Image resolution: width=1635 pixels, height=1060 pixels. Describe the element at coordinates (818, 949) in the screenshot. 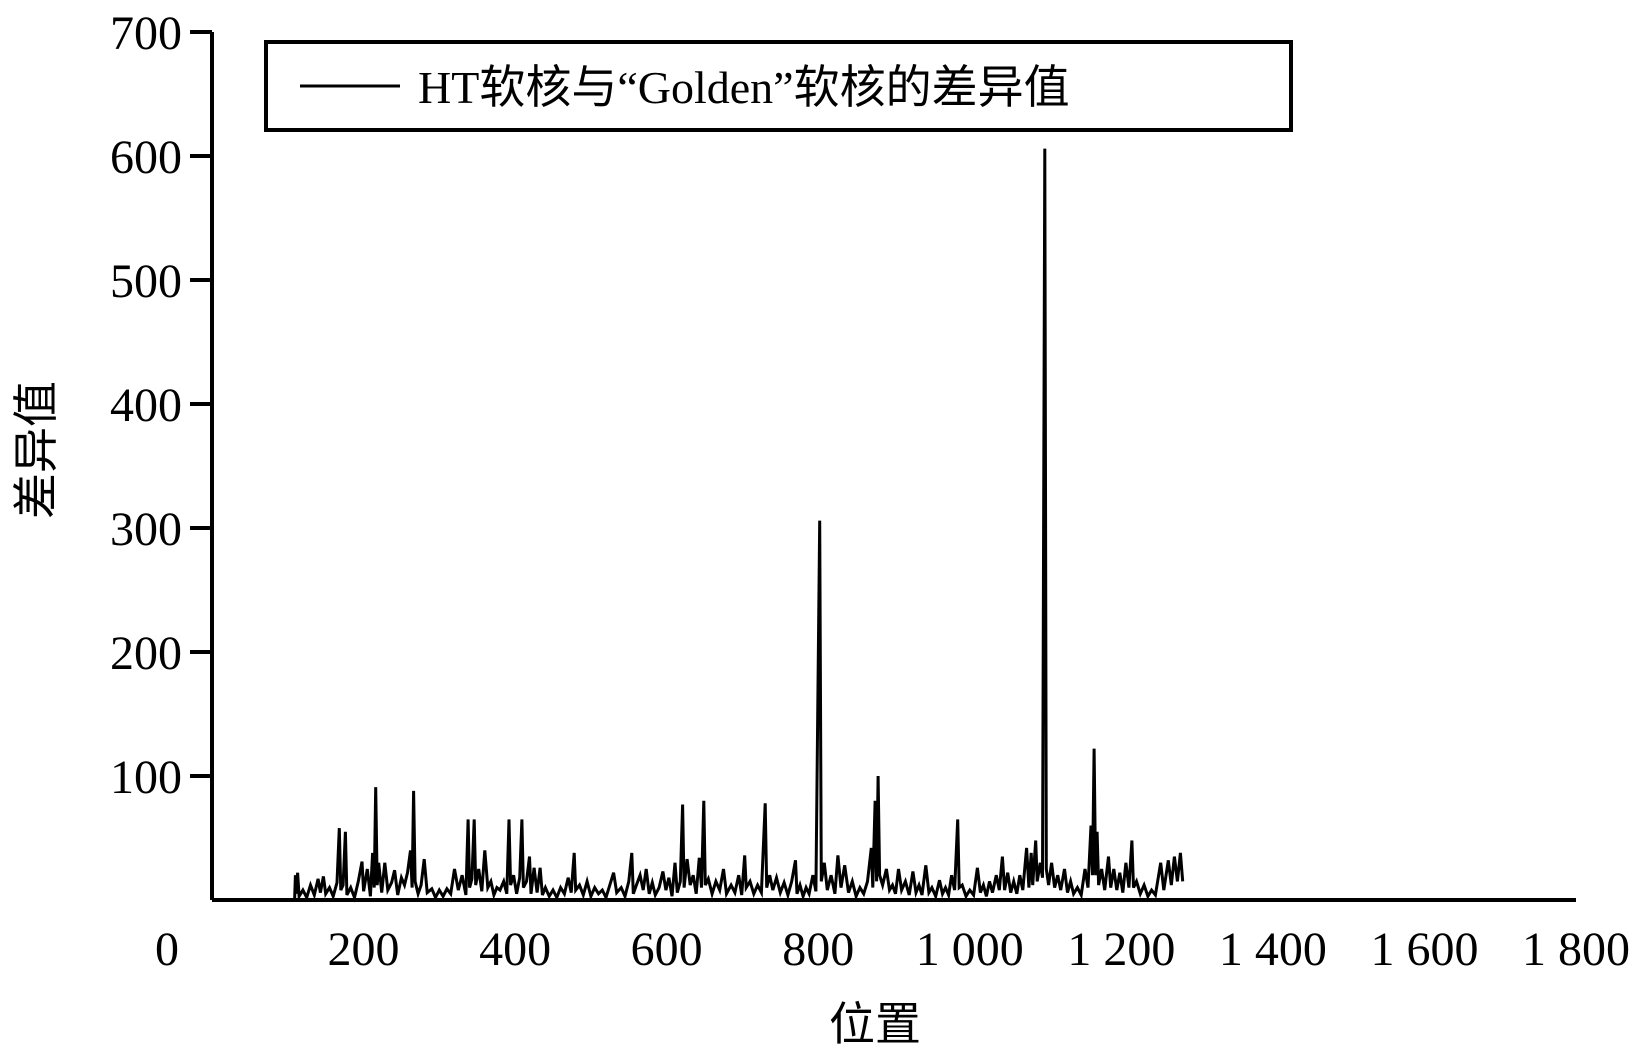

I see `x-tick-label: 800` at that location.